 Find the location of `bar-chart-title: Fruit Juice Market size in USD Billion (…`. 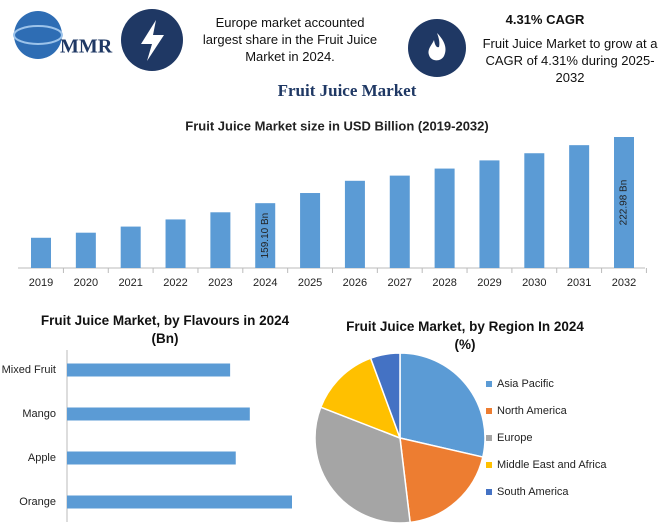

bar-chart-title: Fruit Juice Market size in USD Billion (… is located at coordinates (336, 125).